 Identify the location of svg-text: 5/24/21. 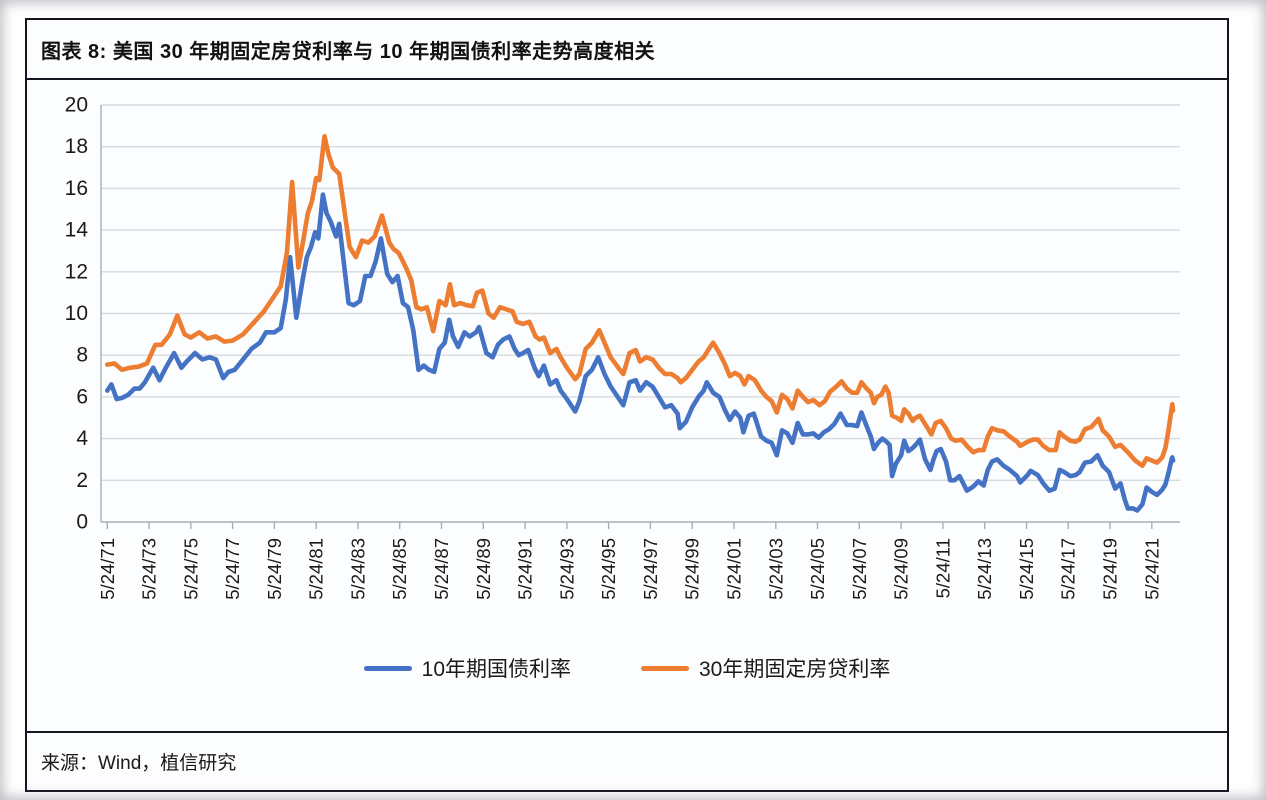
(1151, 569).